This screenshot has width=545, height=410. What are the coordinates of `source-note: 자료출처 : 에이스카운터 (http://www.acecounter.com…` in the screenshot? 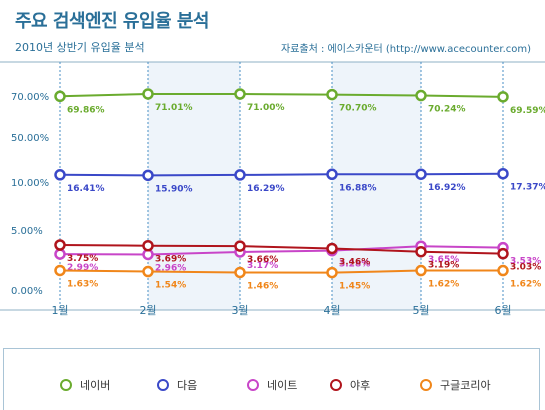 It's located at (406, 49).